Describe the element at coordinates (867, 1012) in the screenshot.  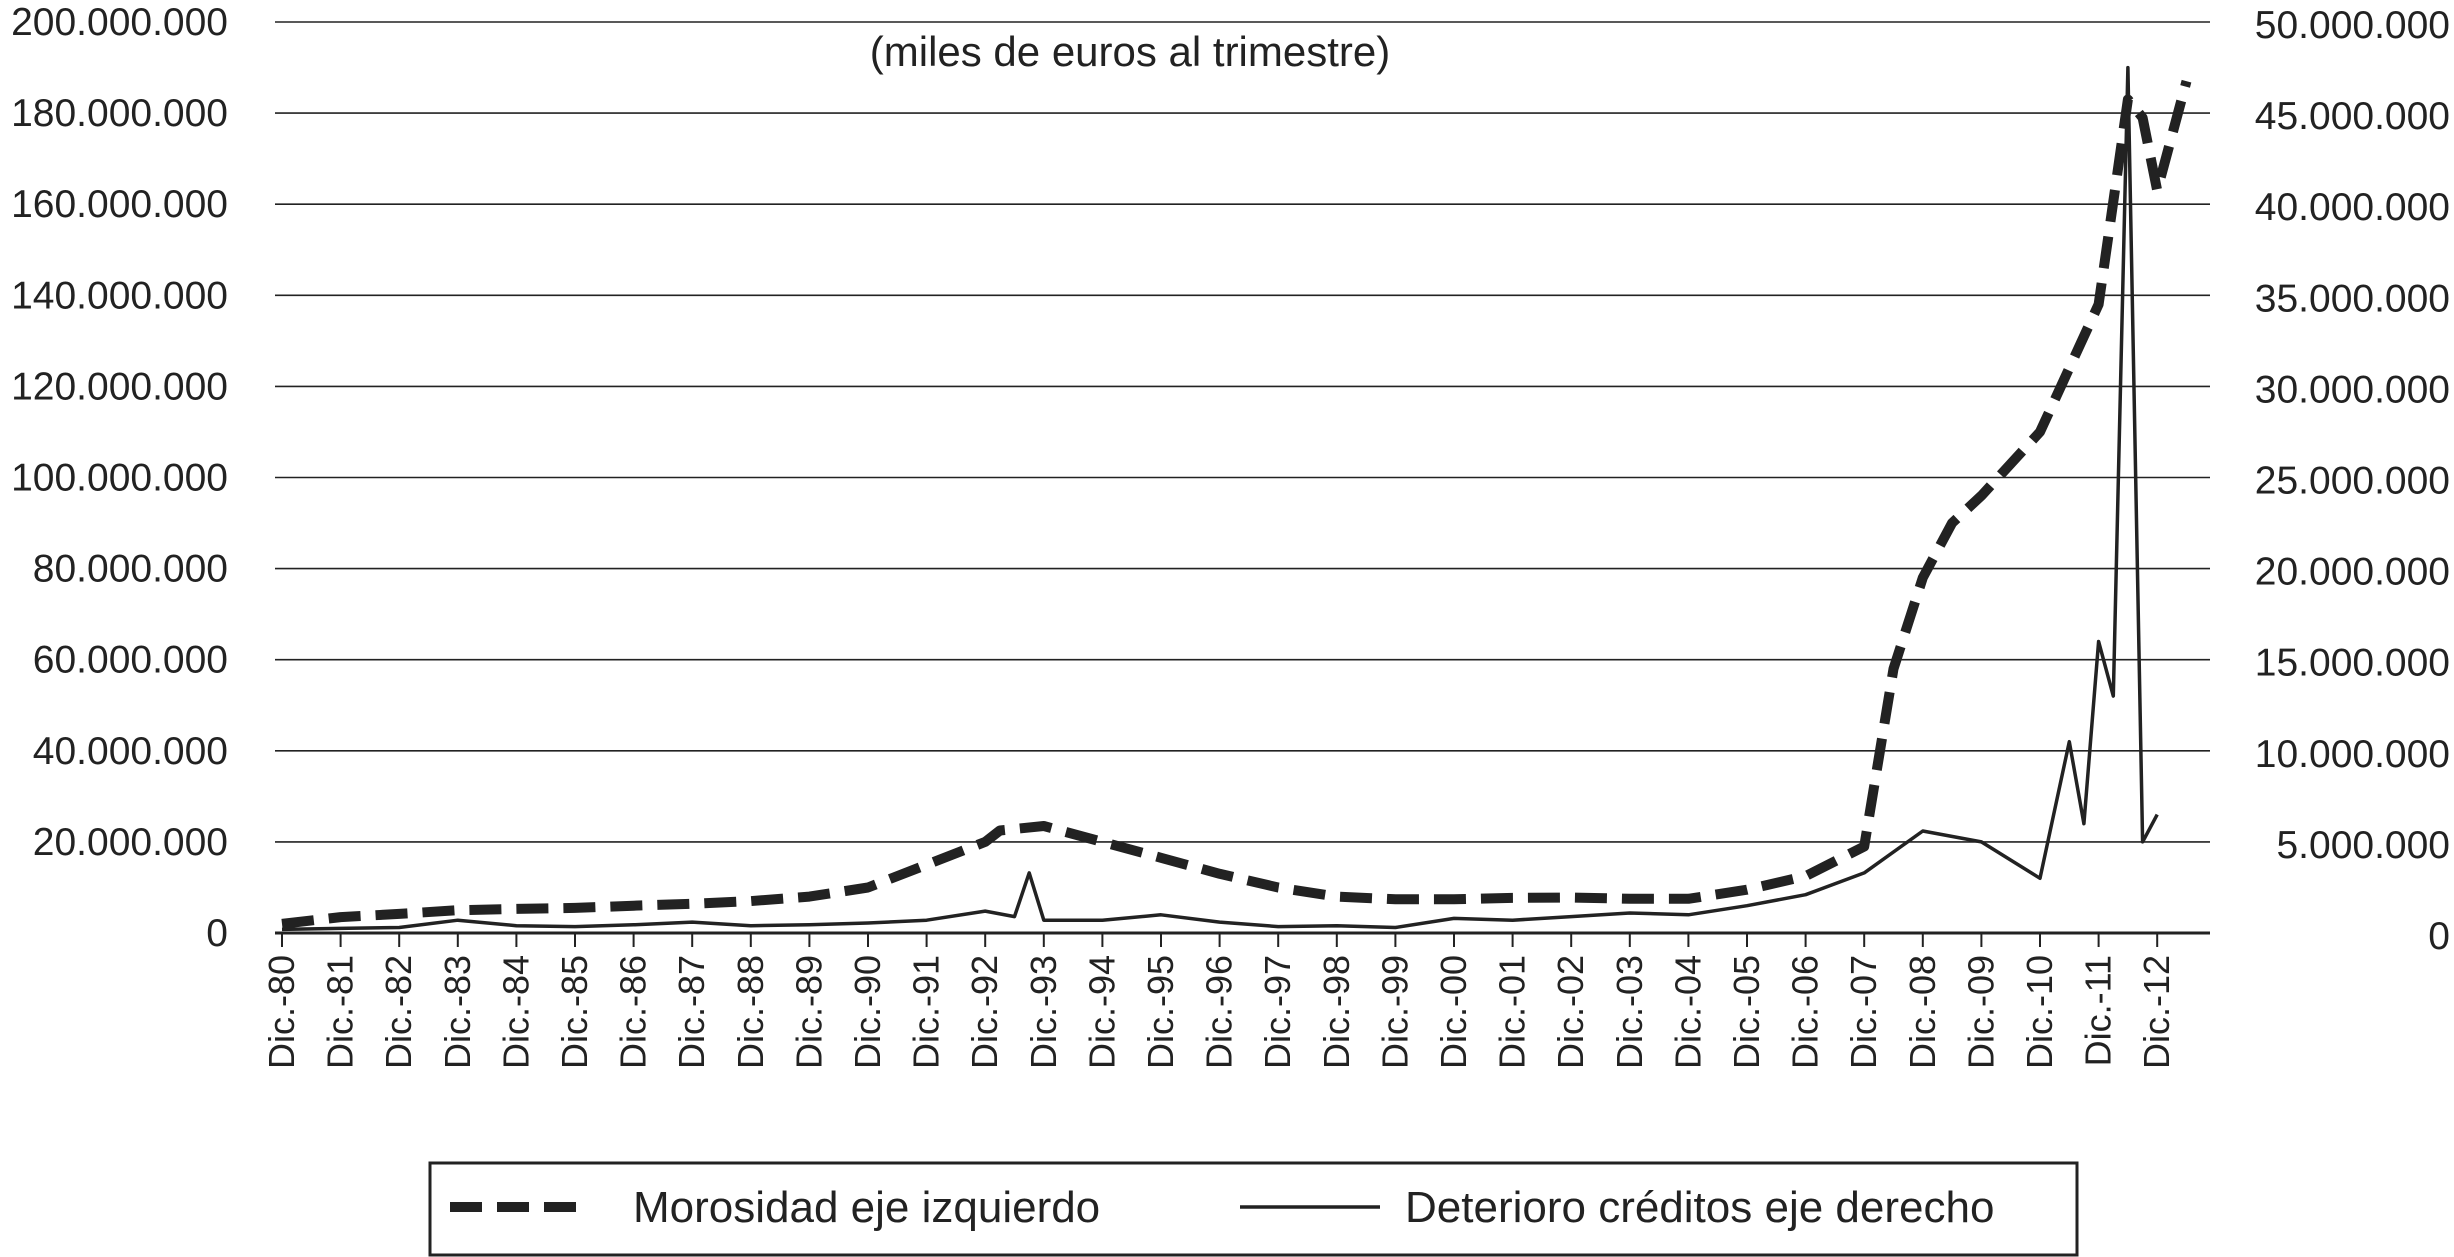
I see `x-tick-label: Dic.-90` at that location.